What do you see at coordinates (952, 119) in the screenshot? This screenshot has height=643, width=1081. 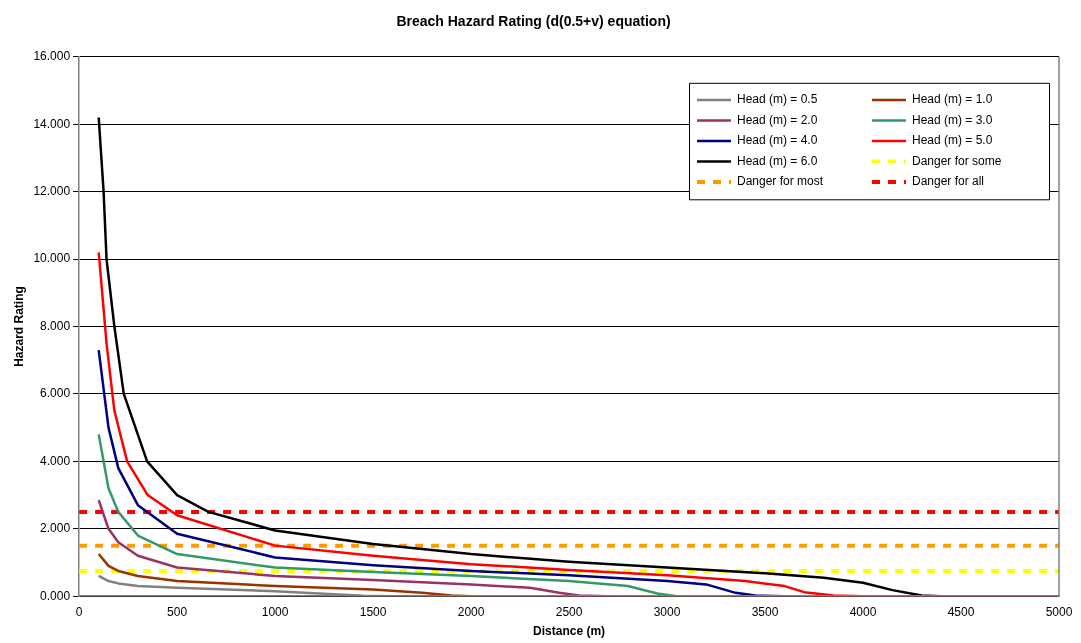 I see `legend-label: Head (m) = 3.0` at bounding box center [952, 119].